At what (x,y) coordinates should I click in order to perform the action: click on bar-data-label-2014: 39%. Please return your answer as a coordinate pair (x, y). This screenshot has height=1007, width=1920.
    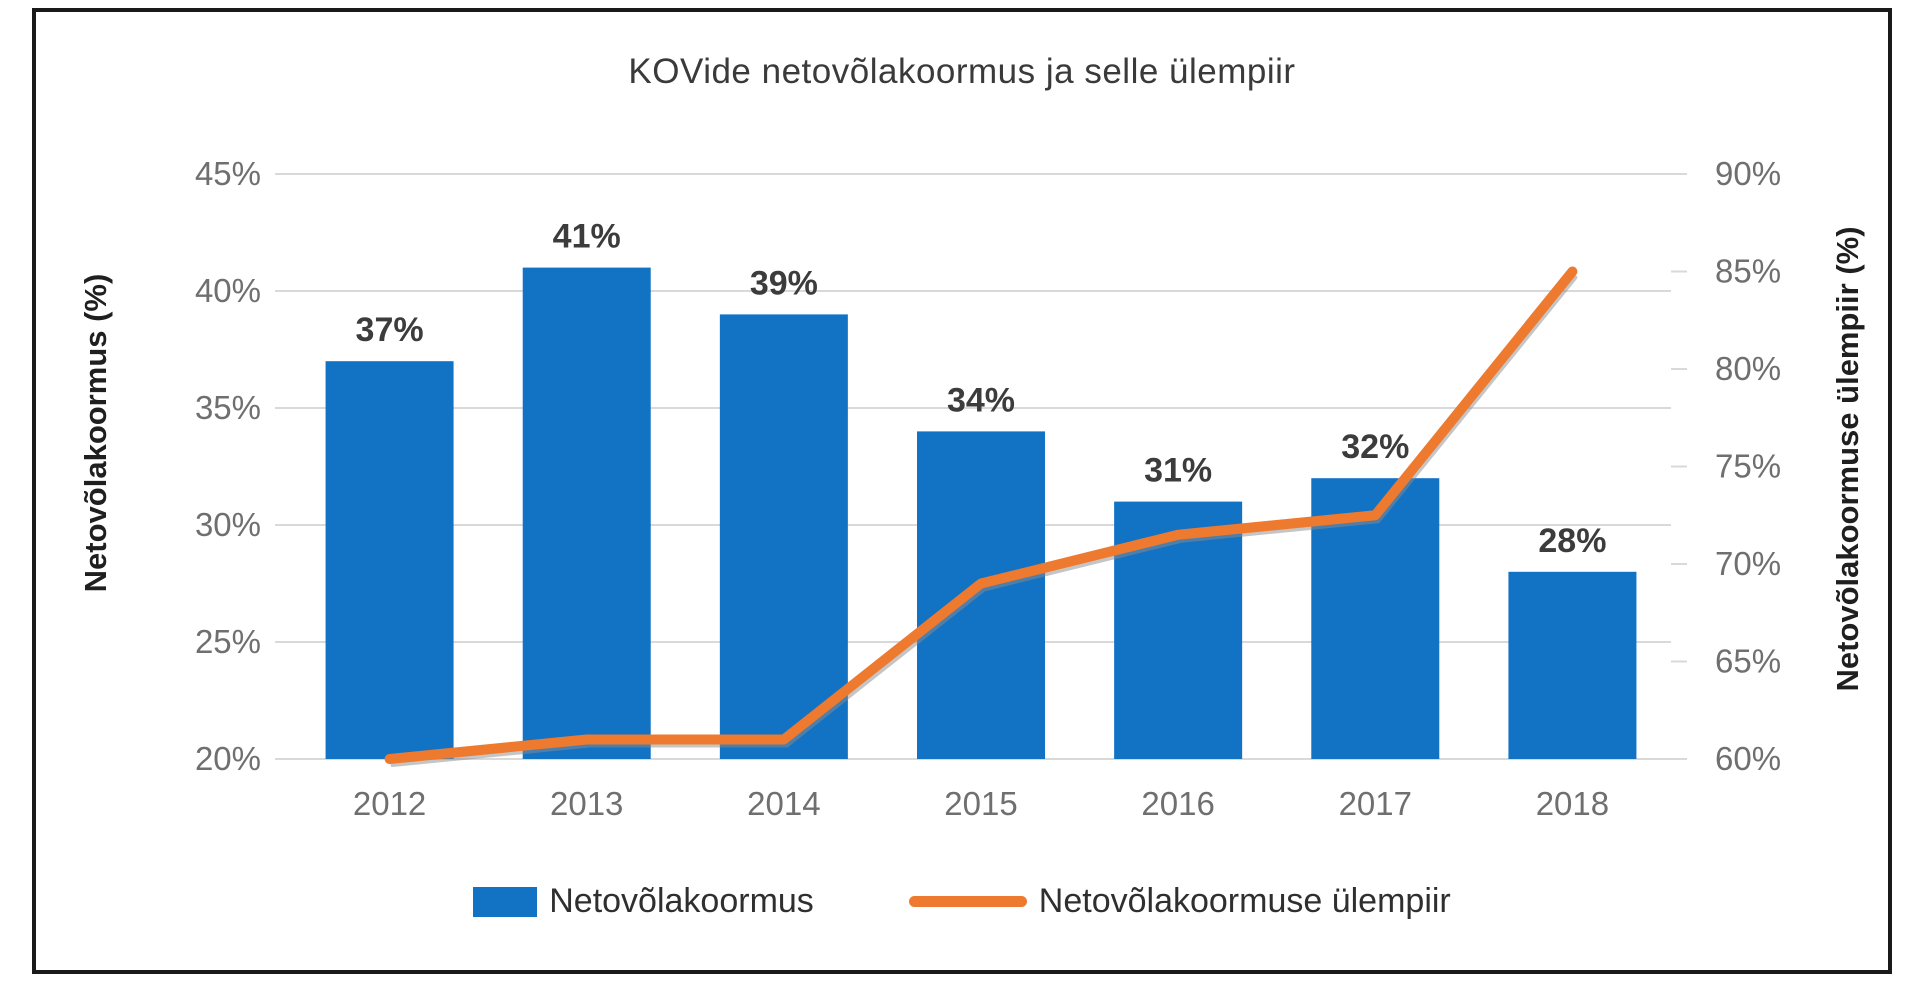
    Looking at the image, I should click on (784, 283).